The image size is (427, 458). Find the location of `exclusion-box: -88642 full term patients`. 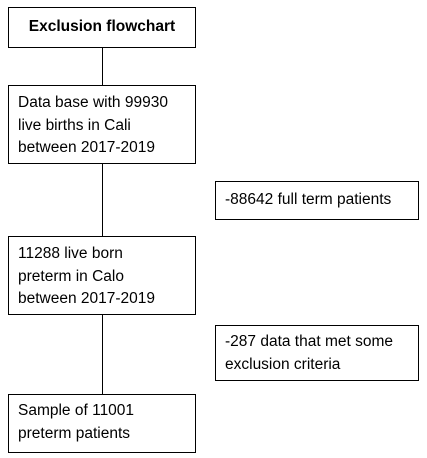

exclusion-box: -88642 full term patients is located at coordinates (317, 200).